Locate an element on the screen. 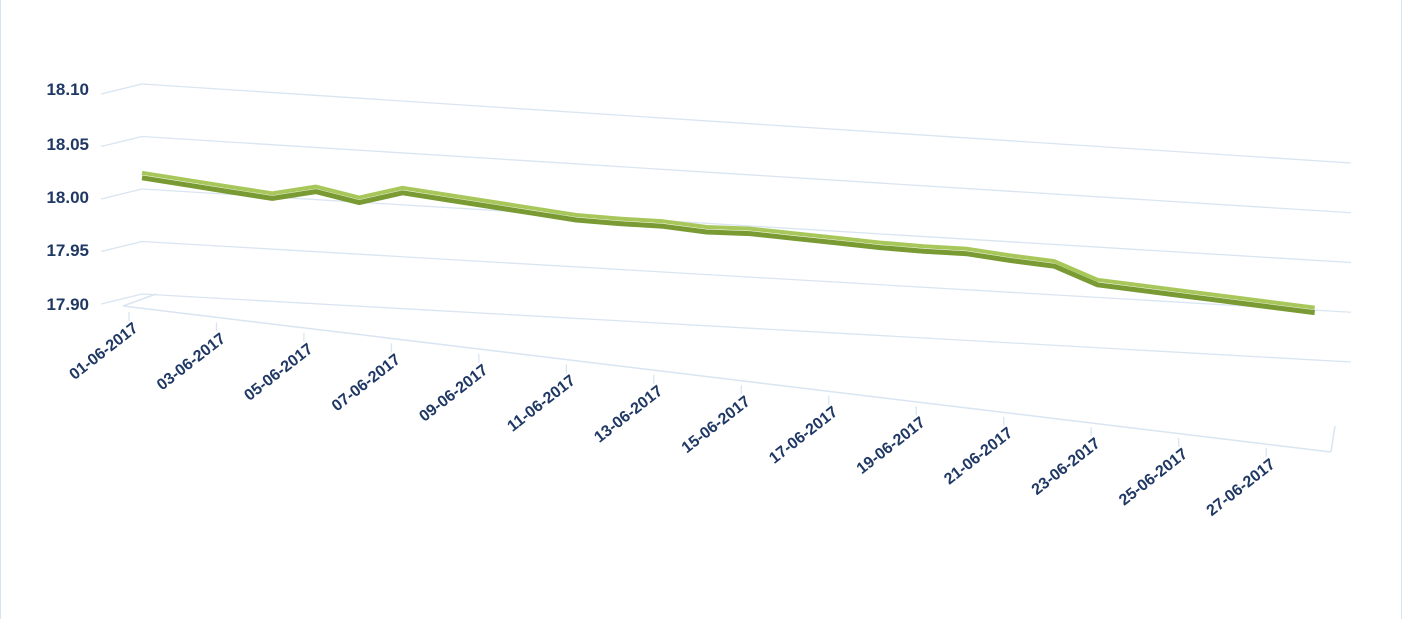  y-axis: 18.10 18.05 18.00 17.95 17.90 is located at coordinates (67, 197).